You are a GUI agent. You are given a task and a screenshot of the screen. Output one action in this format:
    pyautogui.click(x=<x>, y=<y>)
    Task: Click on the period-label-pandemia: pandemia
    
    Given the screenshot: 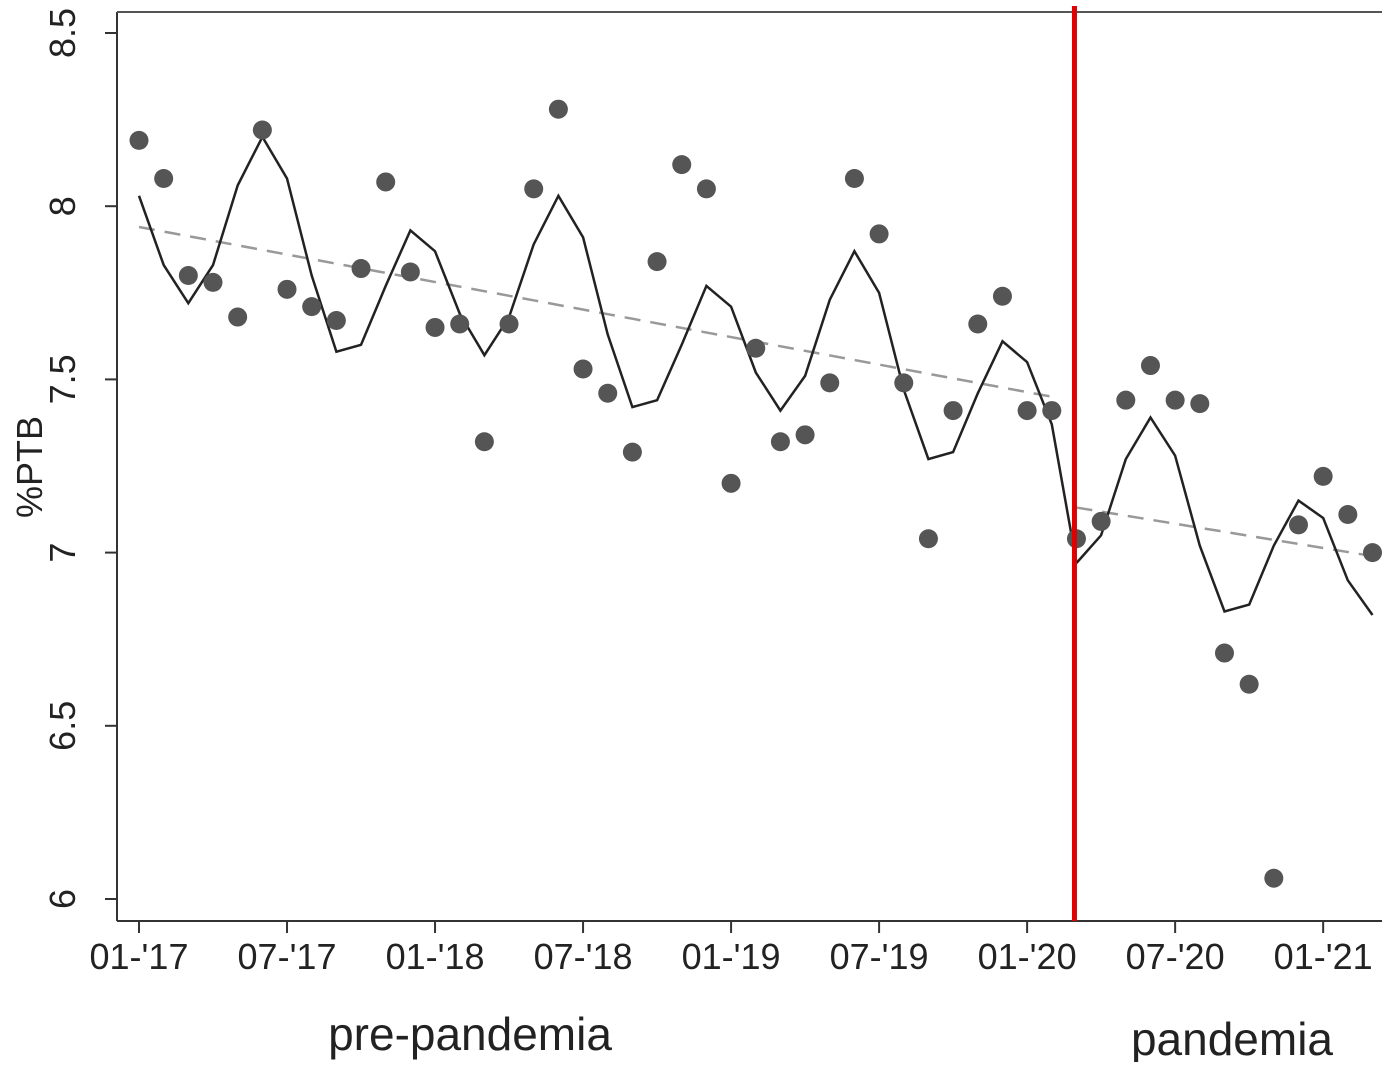 What is the action you would take?
    pyautogui.click(x=1232, y=1037)
    